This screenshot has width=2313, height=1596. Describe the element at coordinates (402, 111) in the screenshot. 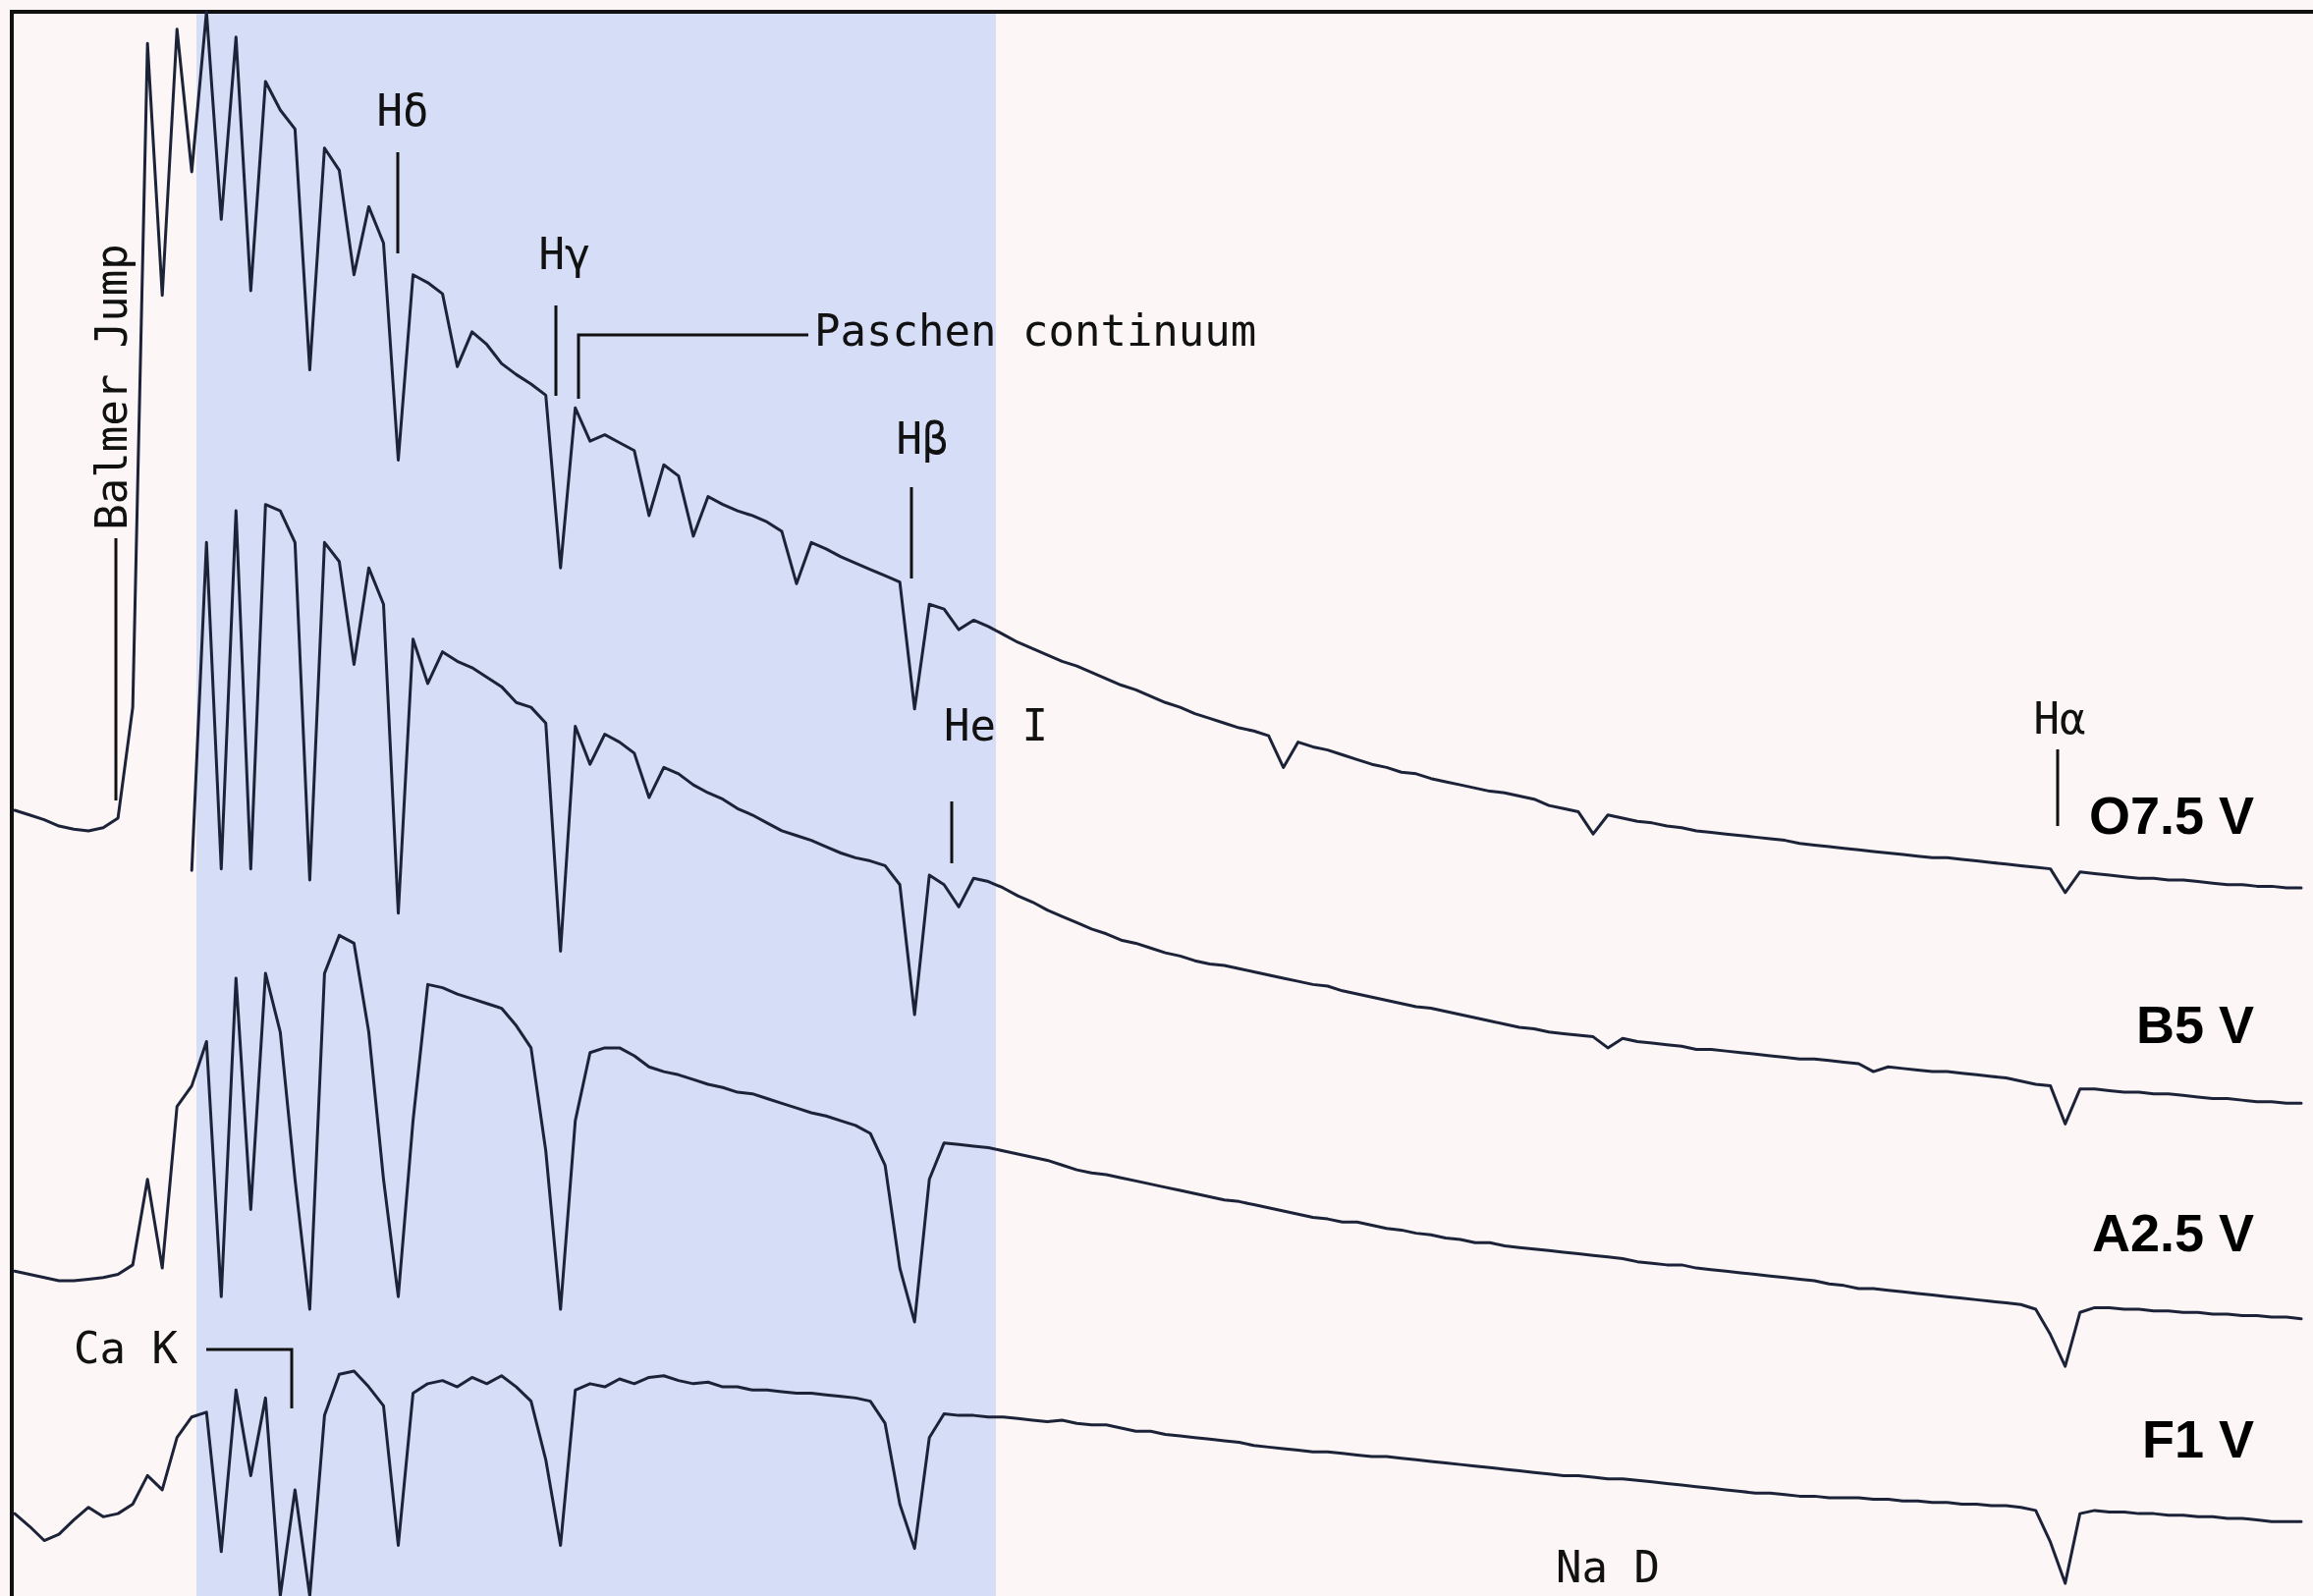

I see `annotation: Hδ` at that location.